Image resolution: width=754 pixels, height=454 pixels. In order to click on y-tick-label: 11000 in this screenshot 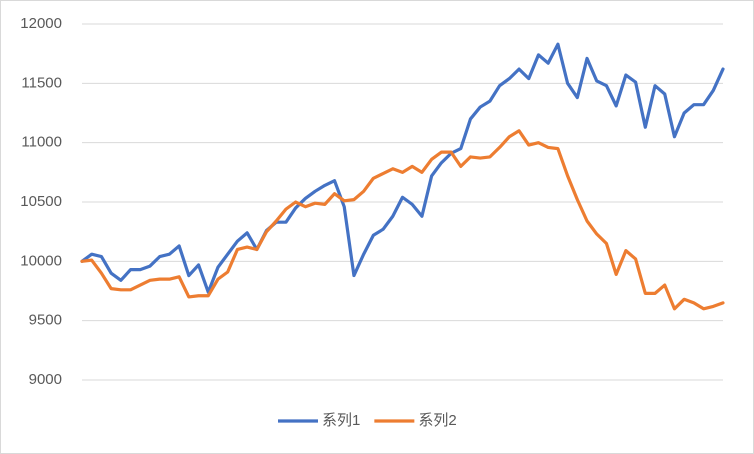, I will do `click(41, 142)`.